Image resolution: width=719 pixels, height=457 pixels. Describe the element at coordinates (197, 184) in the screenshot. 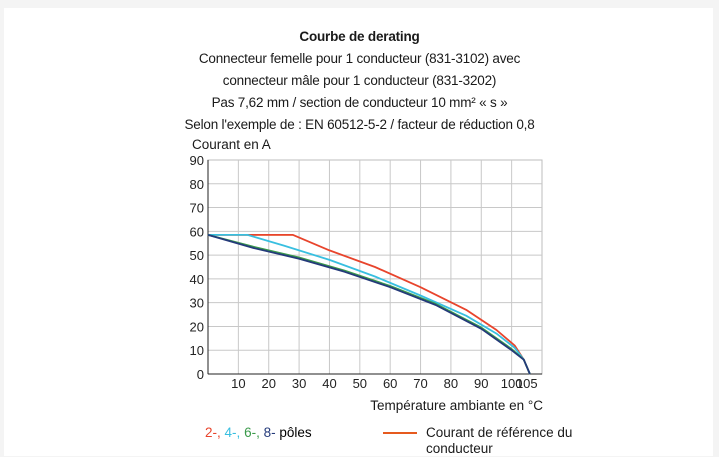

I see `y-tick-label: 80` at that location.